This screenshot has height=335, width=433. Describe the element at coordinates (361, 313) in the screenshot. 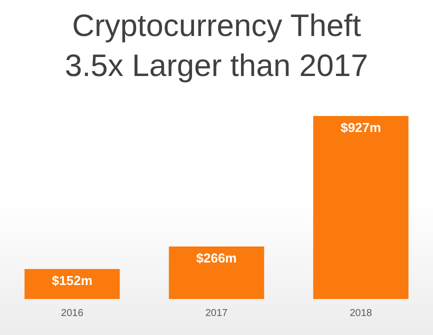

I see `x-tick-label: 2018` at that location.